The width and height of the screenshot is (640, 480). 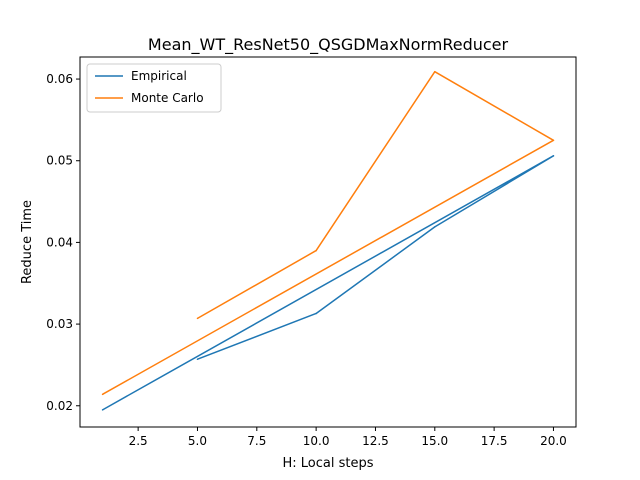 What do you see at coordinates (256, 441) in the screenshot?
I see `x-tick-label: 7.5` at bounding box center [256, 441].